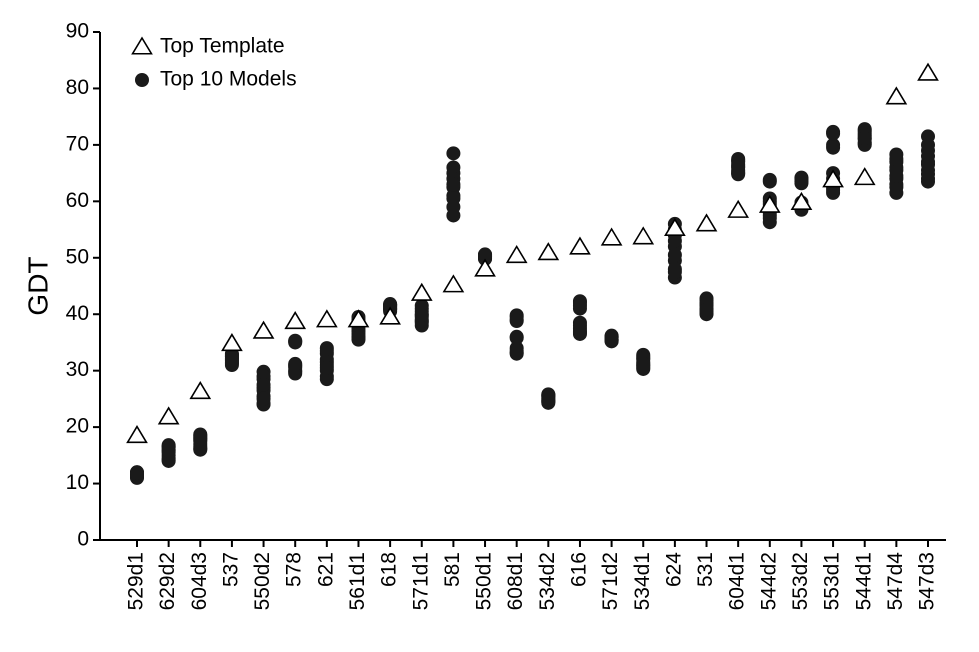 This screenshot has width=979, height=652. What do you see at coordinates (673, 569) in the screenshot?
I see `x-tick-label: 624` at bounding box center [673, 569].